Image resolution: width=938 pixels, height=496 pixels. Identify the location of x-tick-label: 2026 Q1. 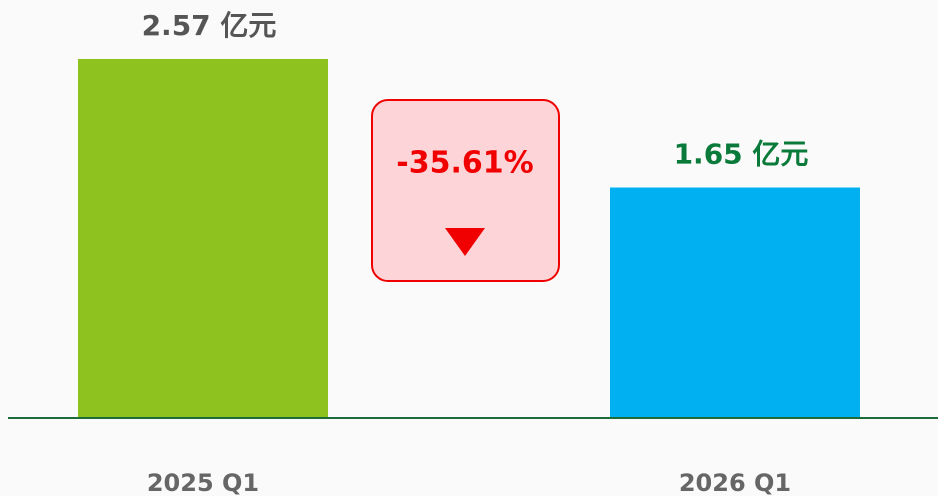
(735, 482).